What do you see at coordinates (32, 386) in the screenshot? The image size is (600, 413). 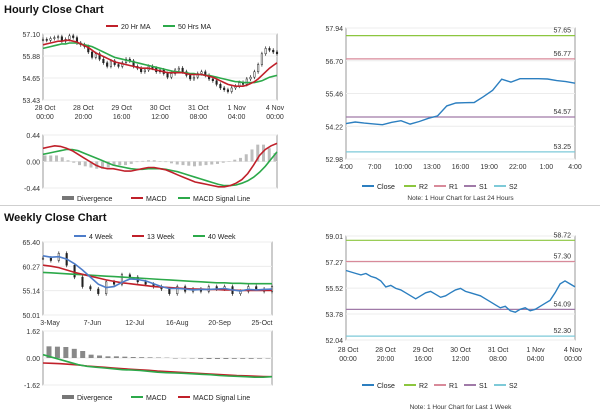 I see `weekly-macd-ytick: -1.62` at bounding box center [32, 386].